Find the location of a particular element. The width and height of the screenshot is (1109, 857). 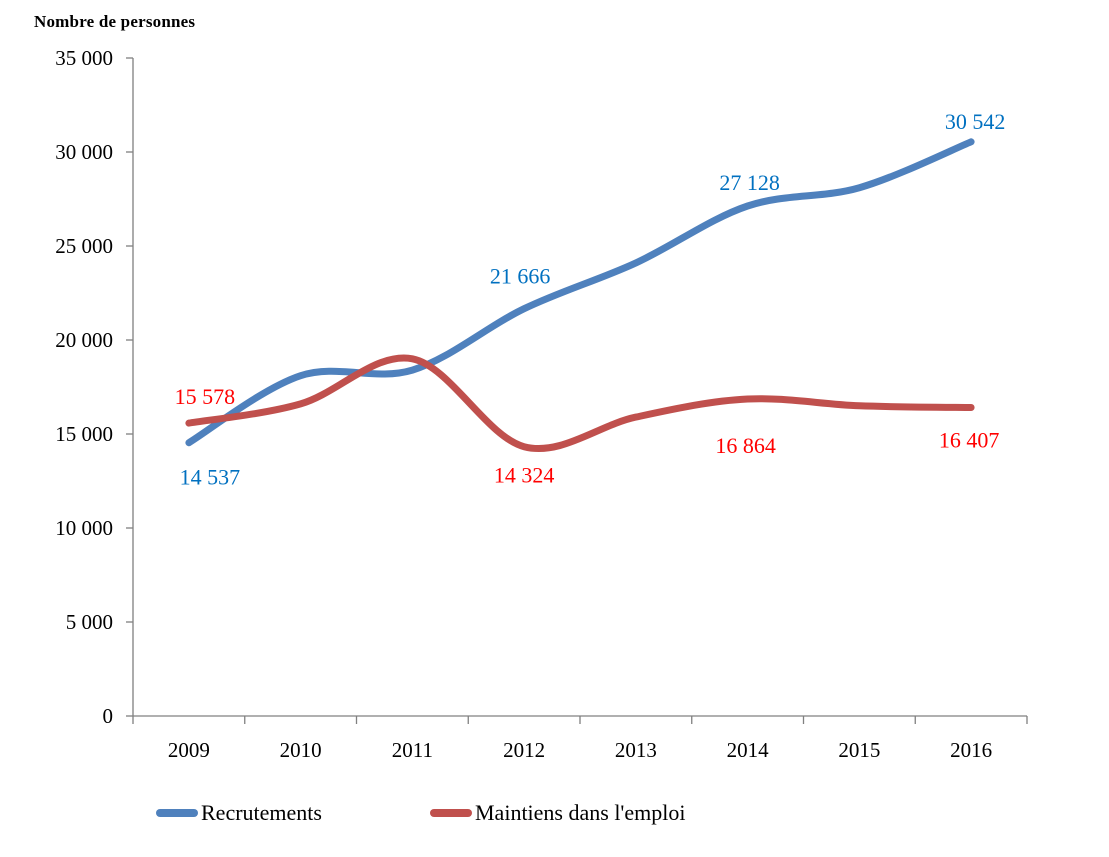

x-axis-tick-label: 2009 is located at coordinates (189, 750).